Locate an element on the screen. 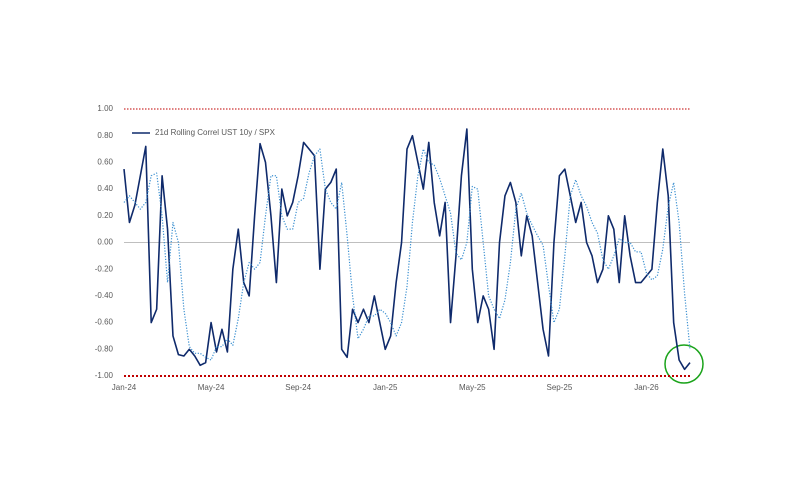 Image resolution: width=794 pixels, height=499 pixels. x-tick-label: Jan-25 is located at coordinates (385, 387).